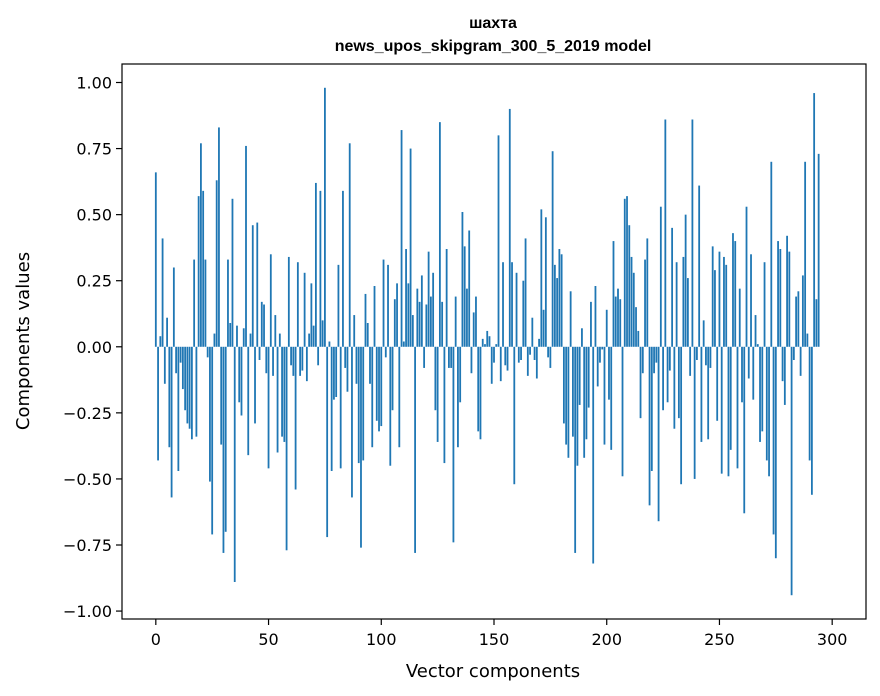 This screenshot has width=880, height=696. I want to click on x-tick-label: 100, so click(381, 639).